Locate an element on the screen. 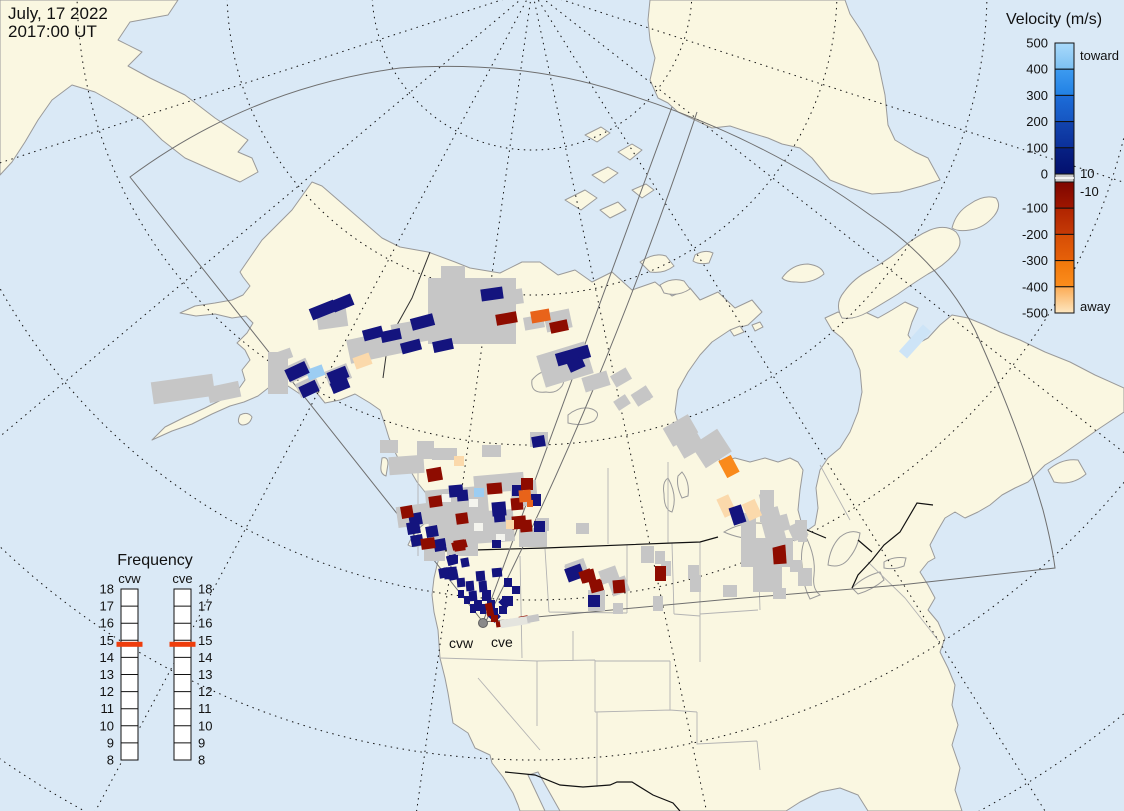 This screenshot has width=1124, height=811. colorbar-tick-label: 400 is located at coordinates (1037, 69).